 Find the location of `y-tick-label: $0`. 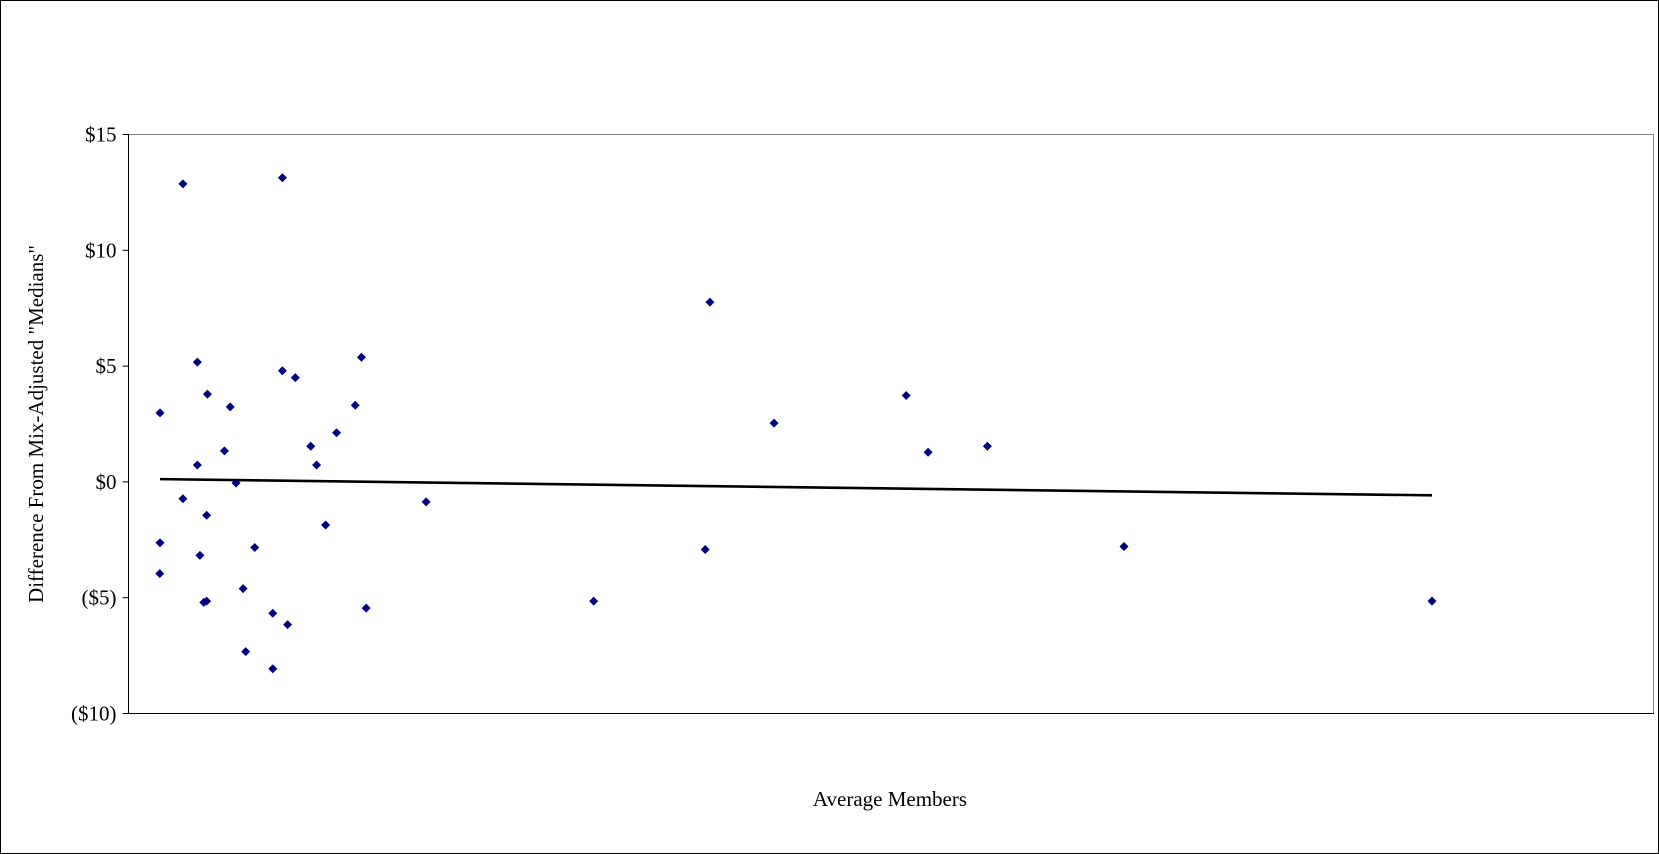

y-tick-label: $0 is located at coordinates (106, 482).